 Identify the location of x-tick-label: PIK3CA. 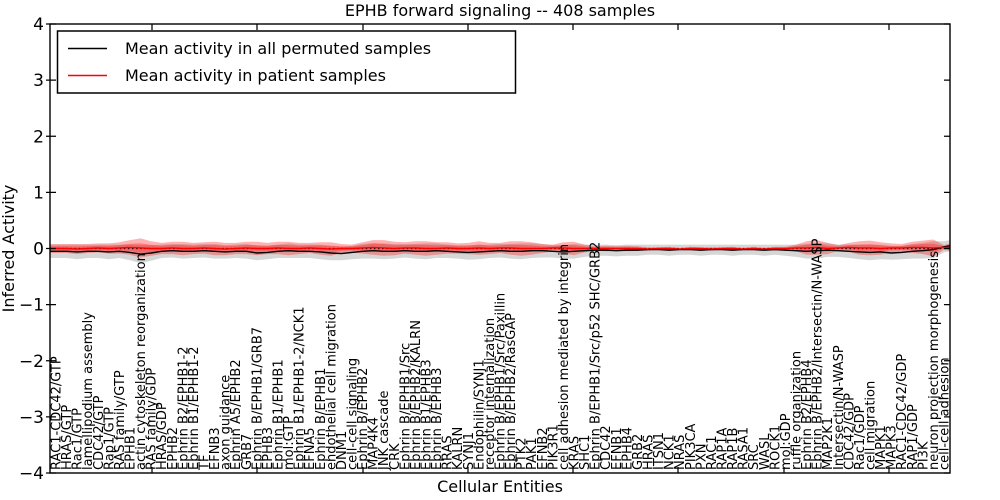
(691, 446).